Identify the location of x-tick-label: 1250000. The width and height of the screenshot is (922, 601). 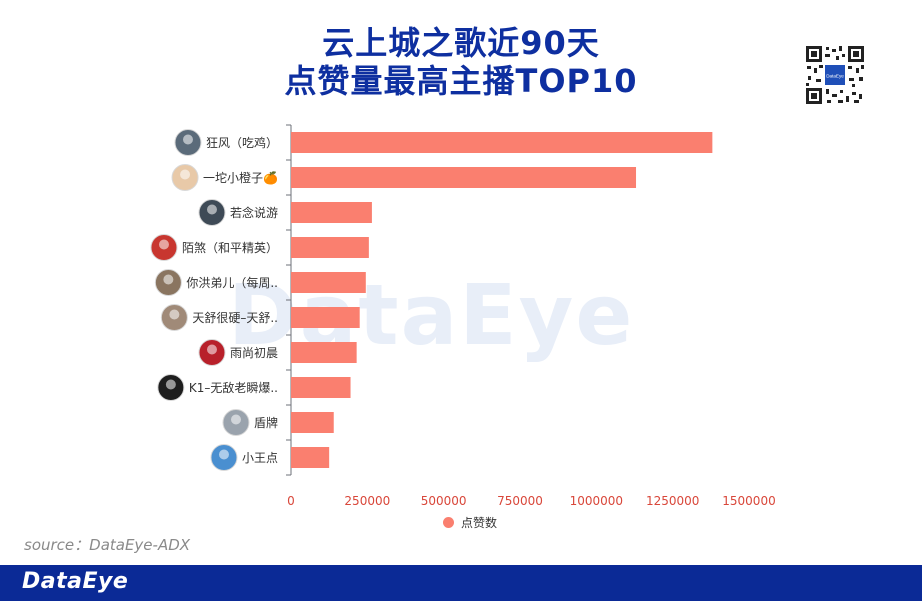
(672, 501).